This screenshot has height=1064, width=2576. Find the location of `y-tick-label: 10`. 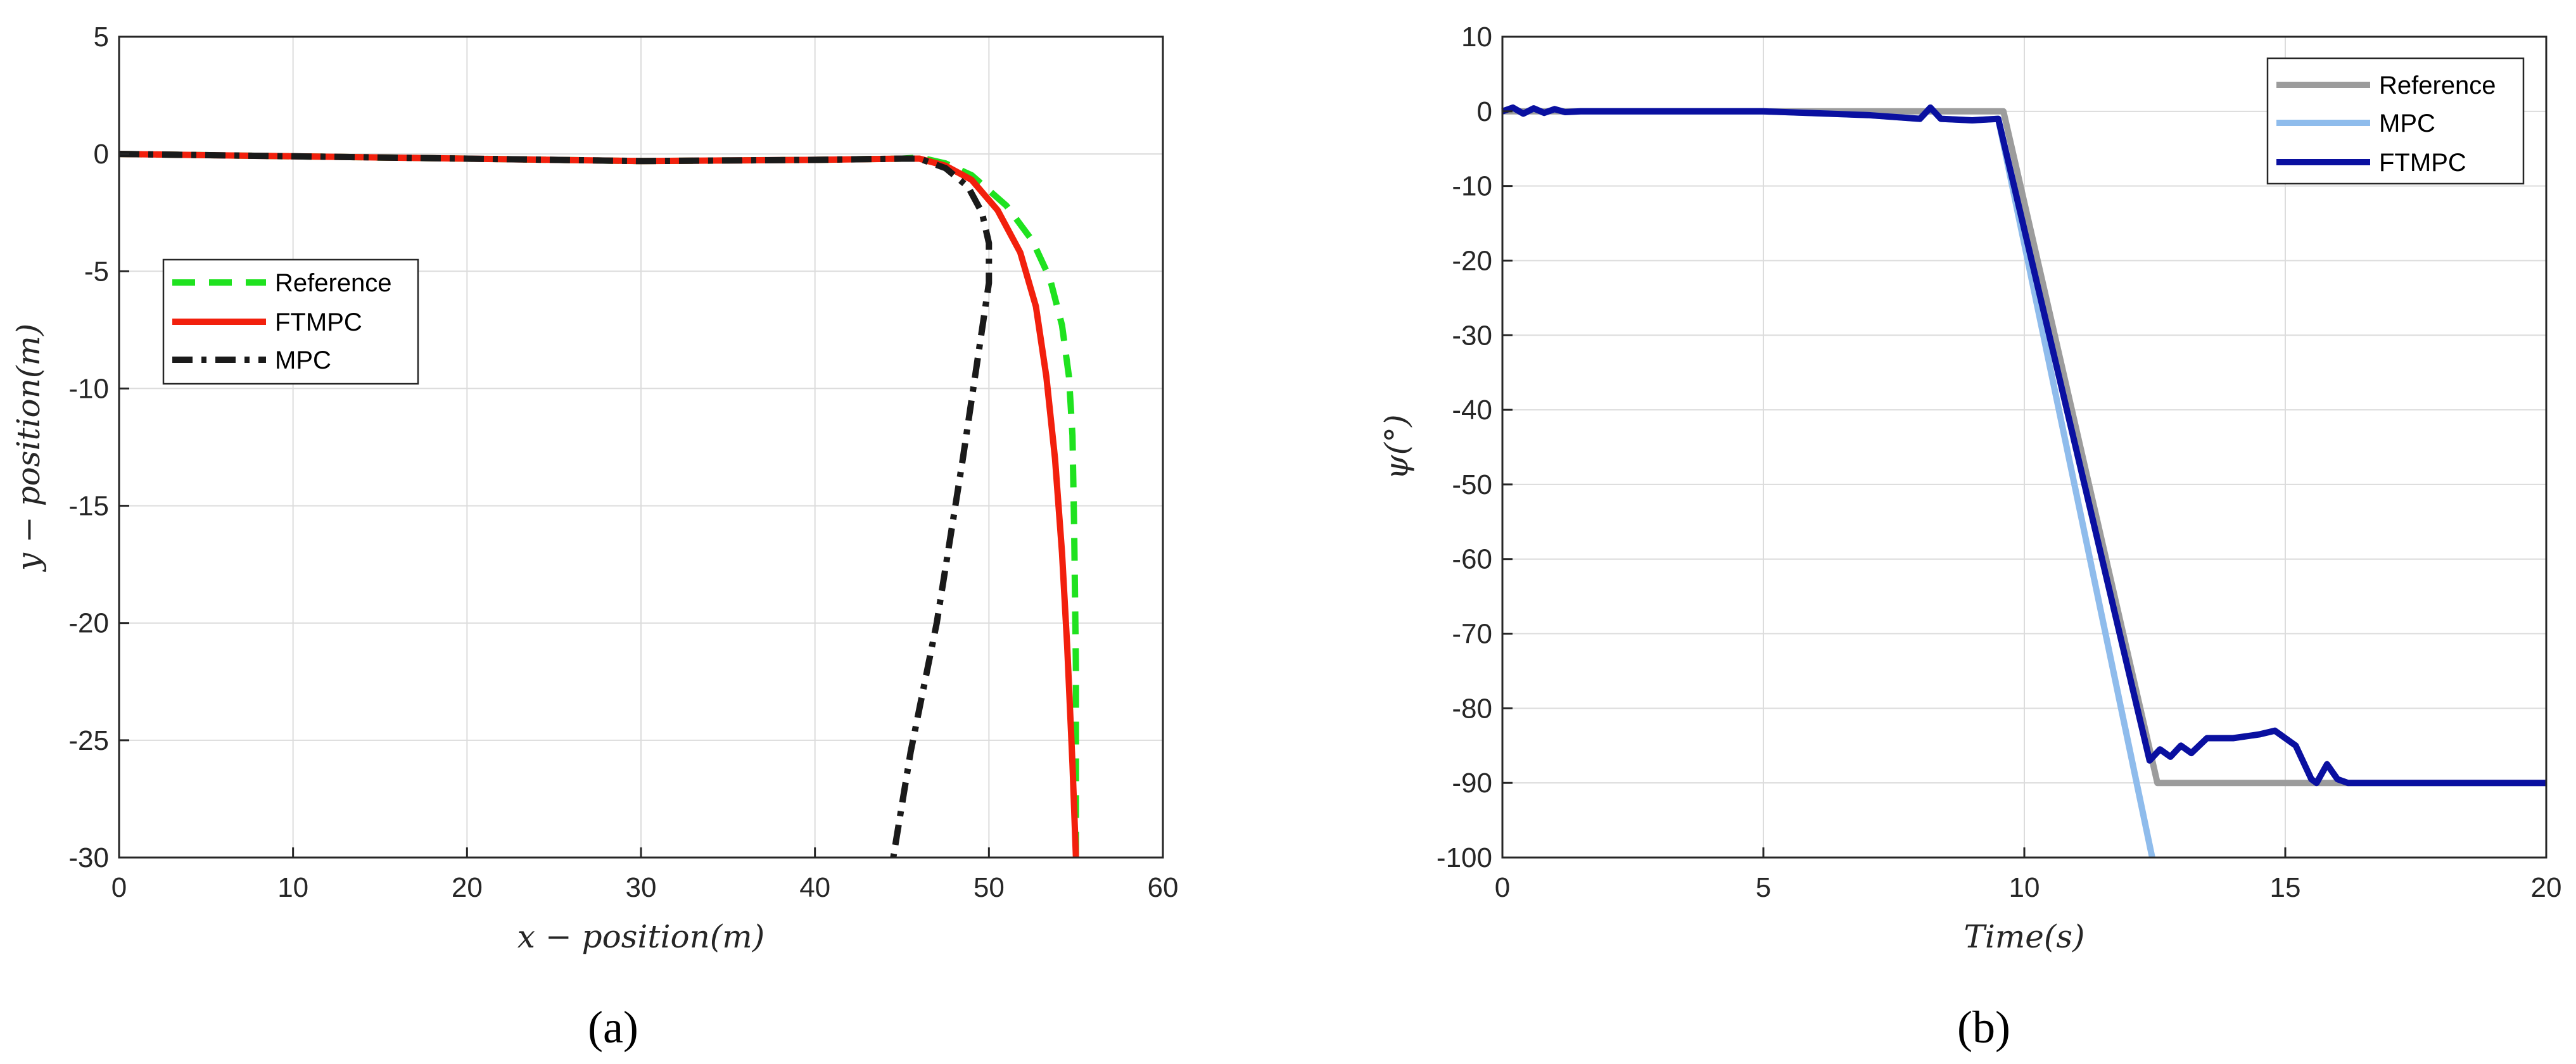

y-tick-label: 10 is located at coordinates (1477, 37).